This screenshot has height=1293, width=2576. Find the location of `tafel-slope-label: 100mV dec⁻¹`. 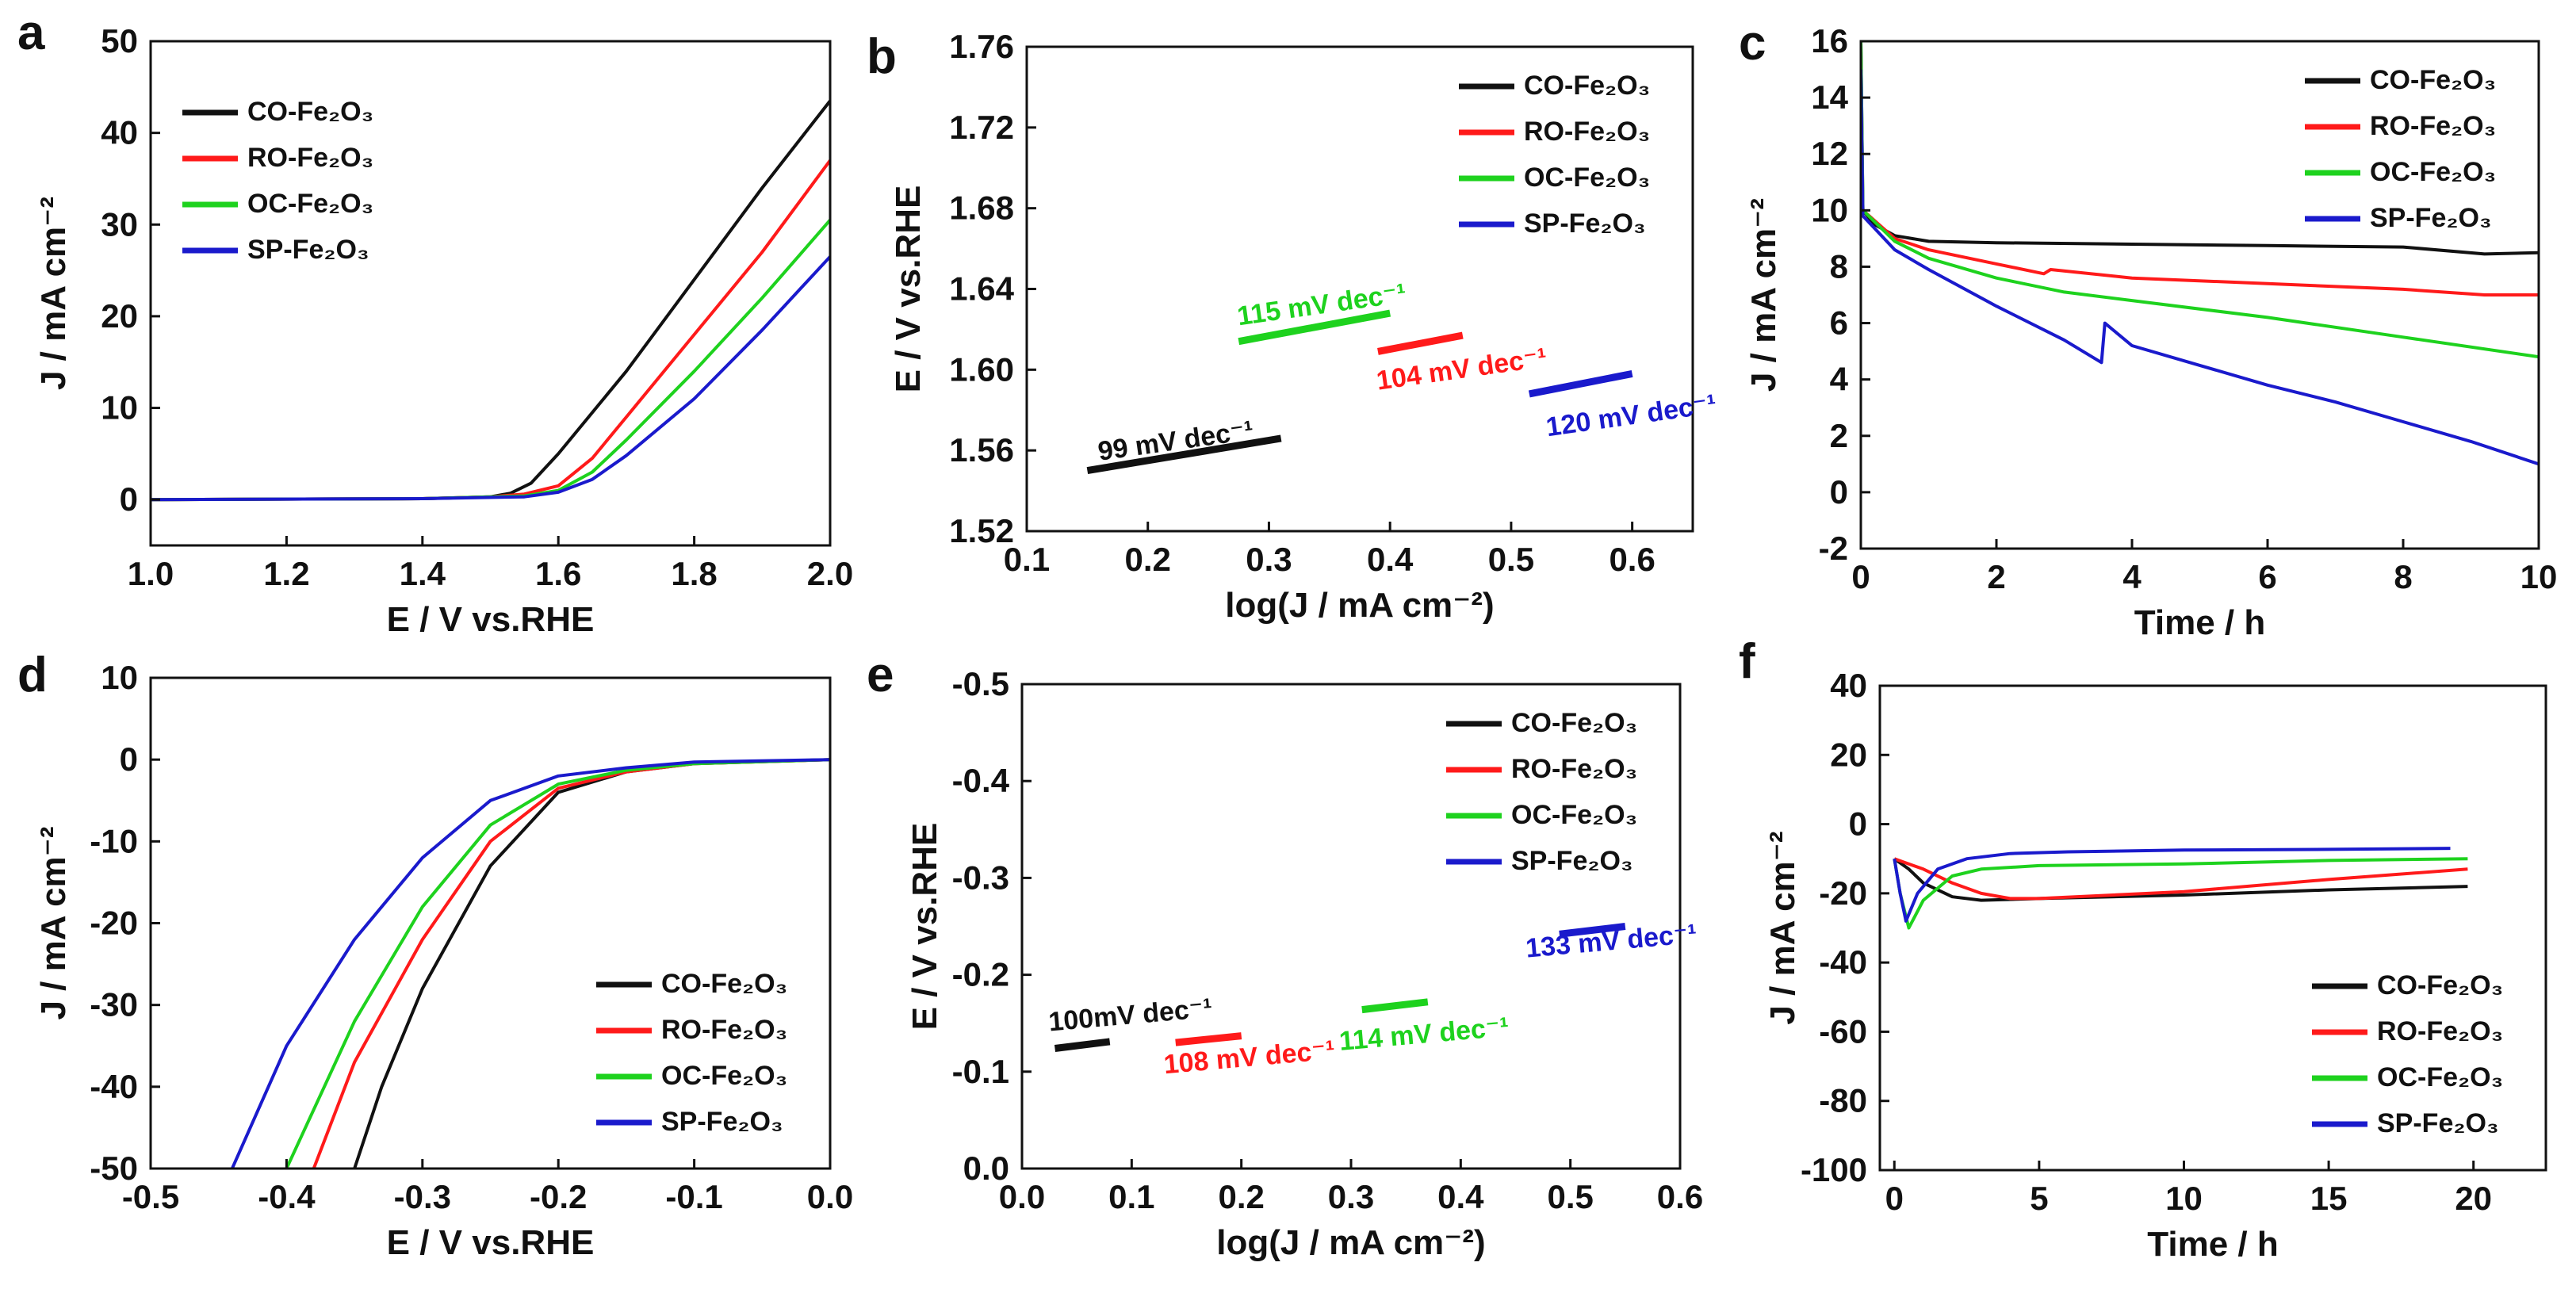

tafel-slope-label: 100mV dec⁻¹ is located at coordinates (1130, 1016).